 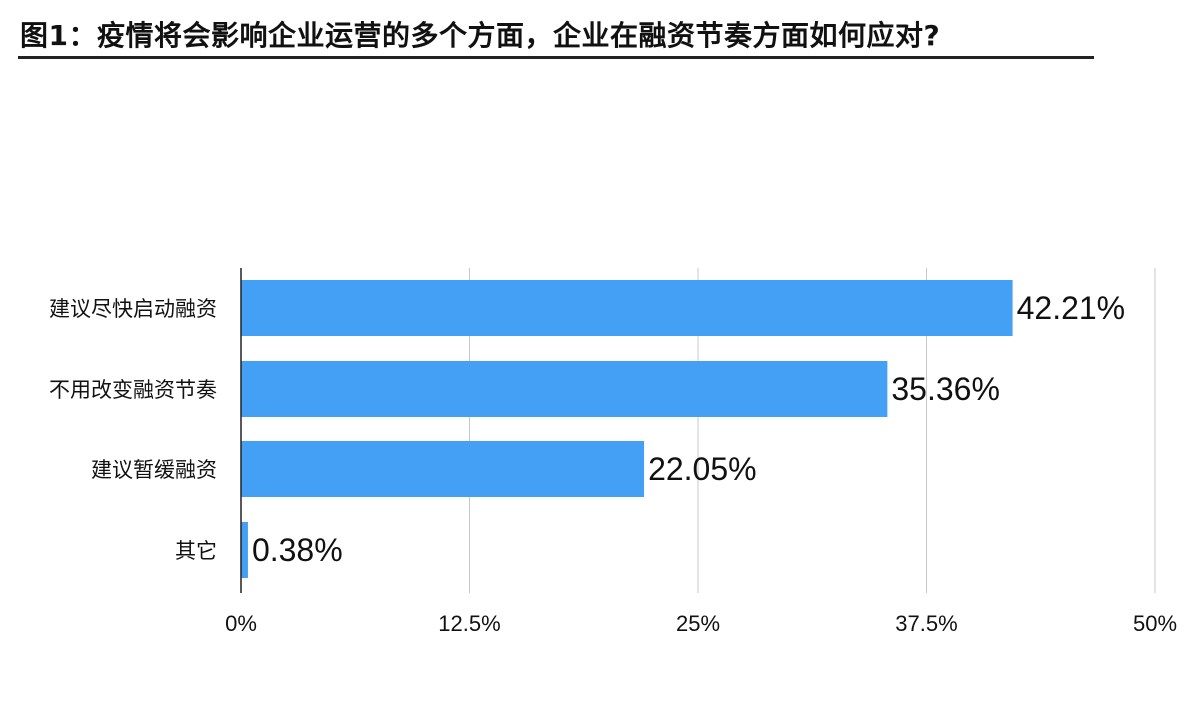 I want to click on x-tick-label: 12.5%, so click(x=469, y=623).